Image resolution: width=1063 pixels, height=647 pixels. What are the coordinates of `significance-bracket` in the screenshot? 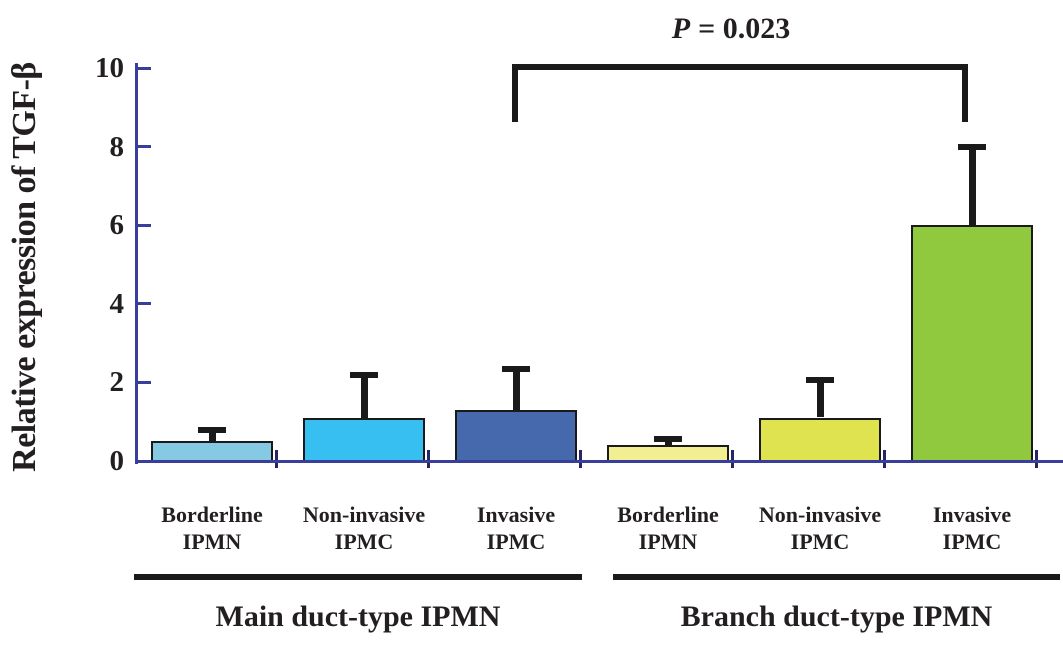 It's located at (740, 93).